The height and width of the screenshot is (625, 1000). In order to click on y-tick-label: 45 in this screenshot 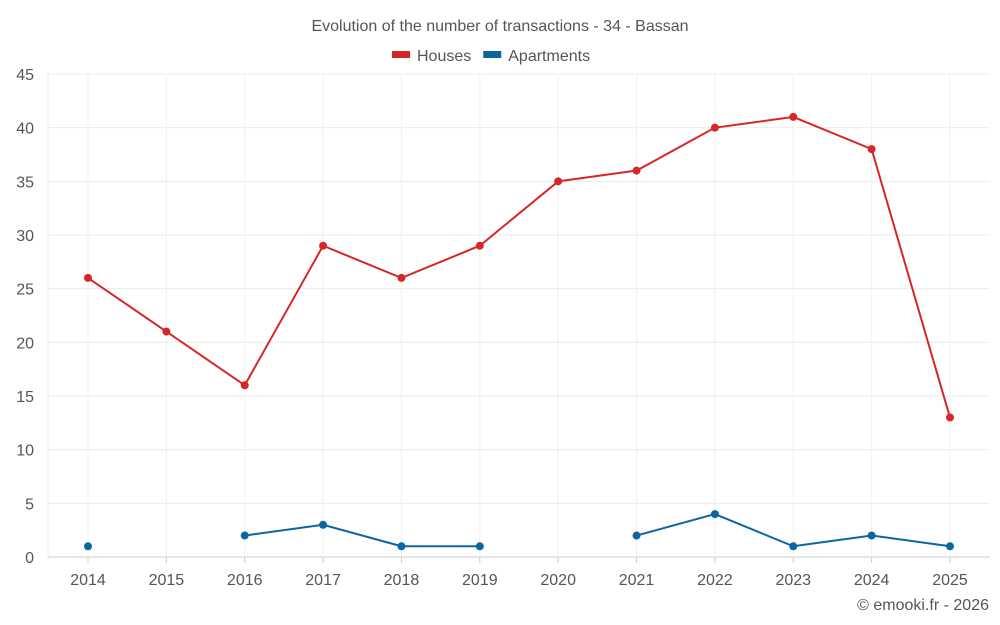, I will do `click(25, 75)`.